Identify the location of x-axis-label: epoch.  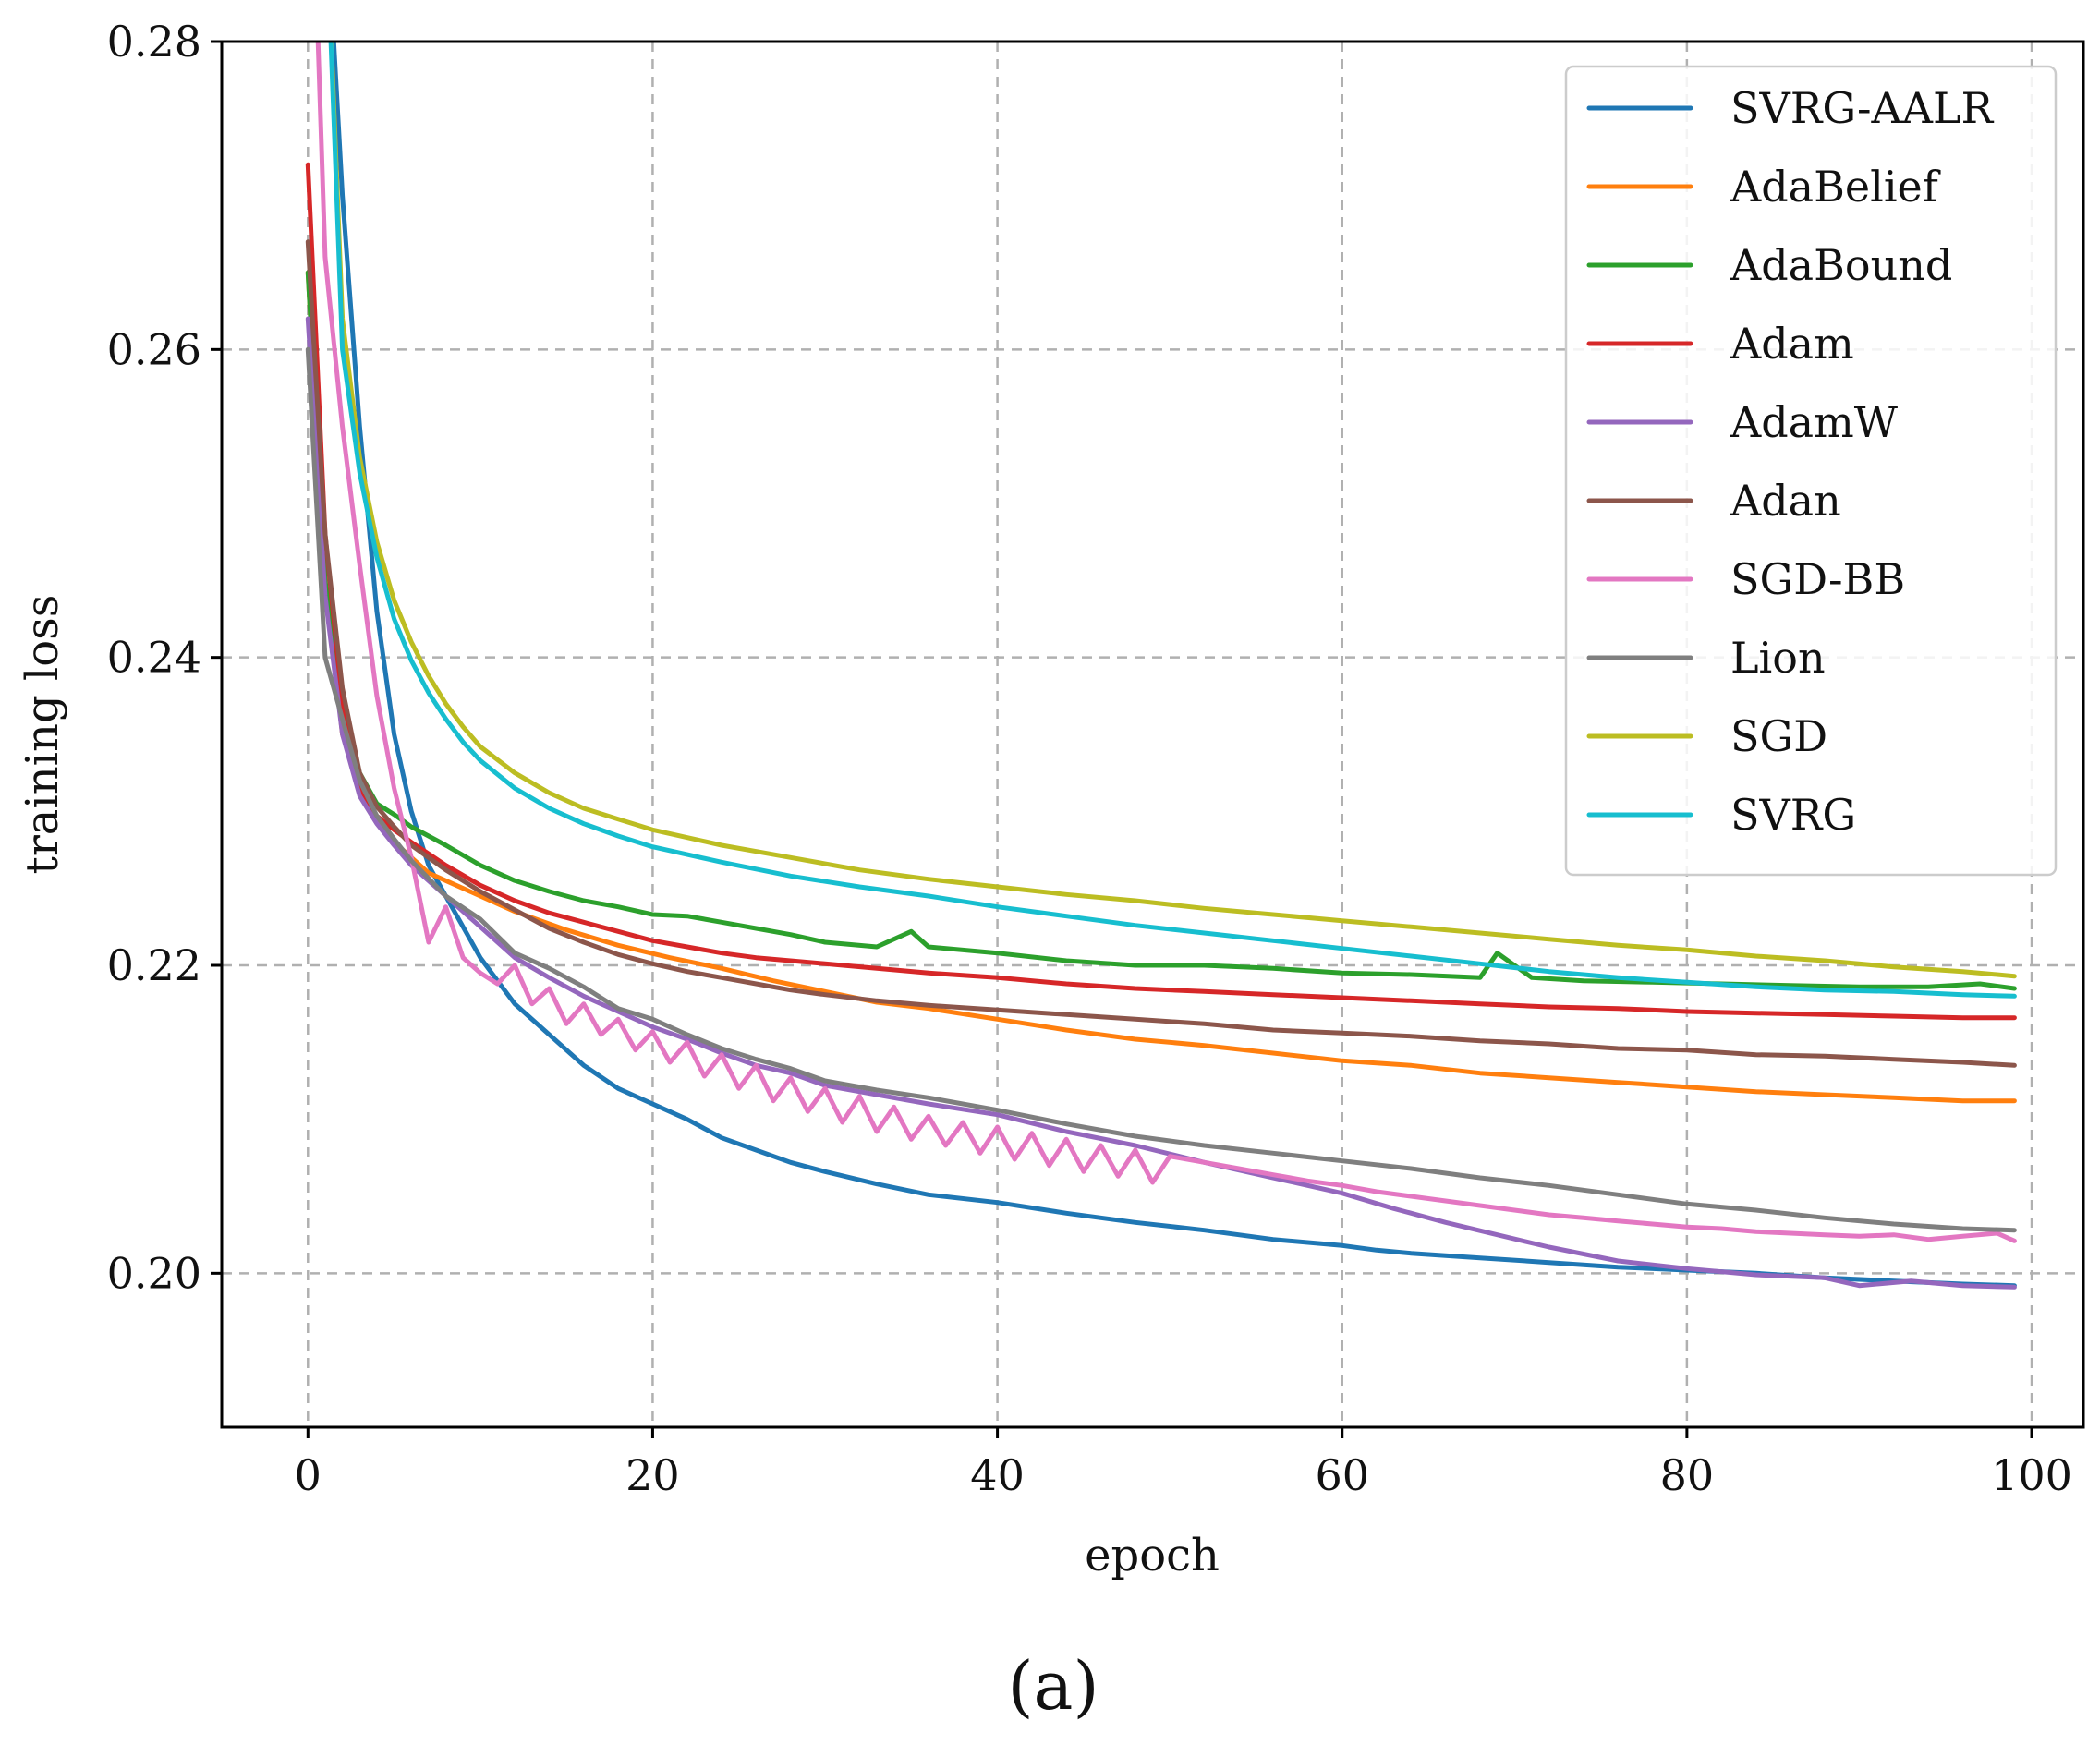
(1153, 1555).